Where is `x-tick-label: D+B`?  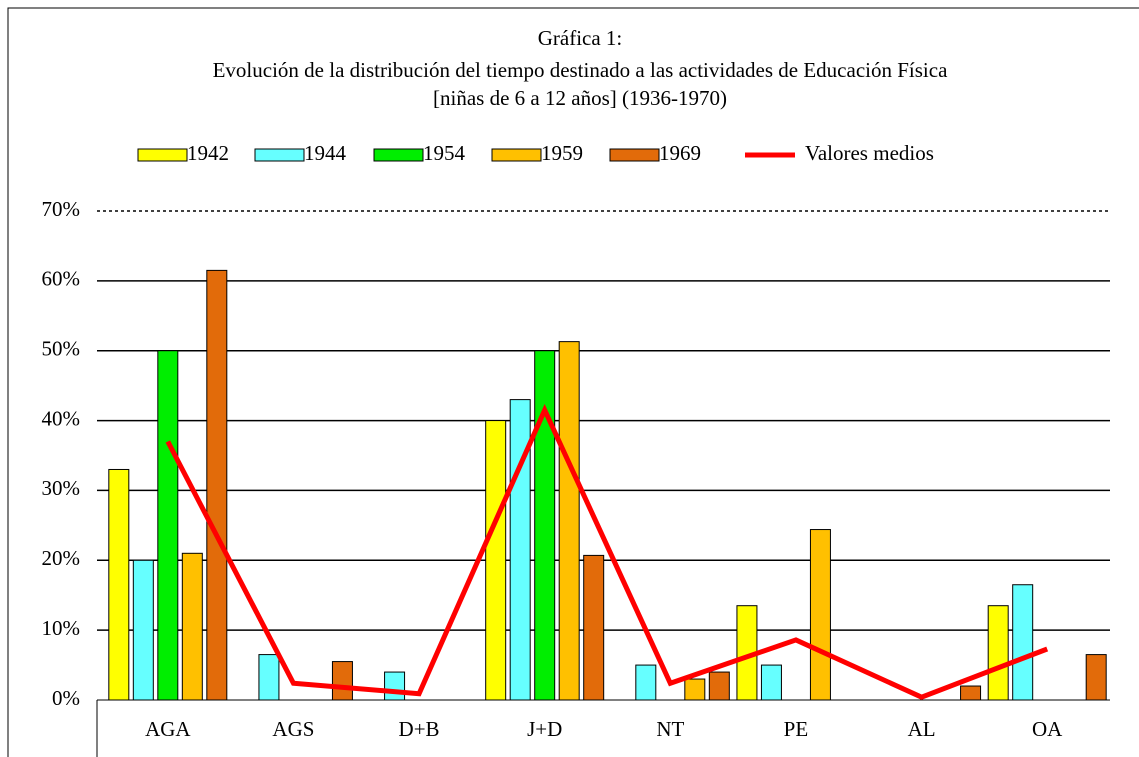
x-tick-label: D+B is located at coordinates (419, 729).